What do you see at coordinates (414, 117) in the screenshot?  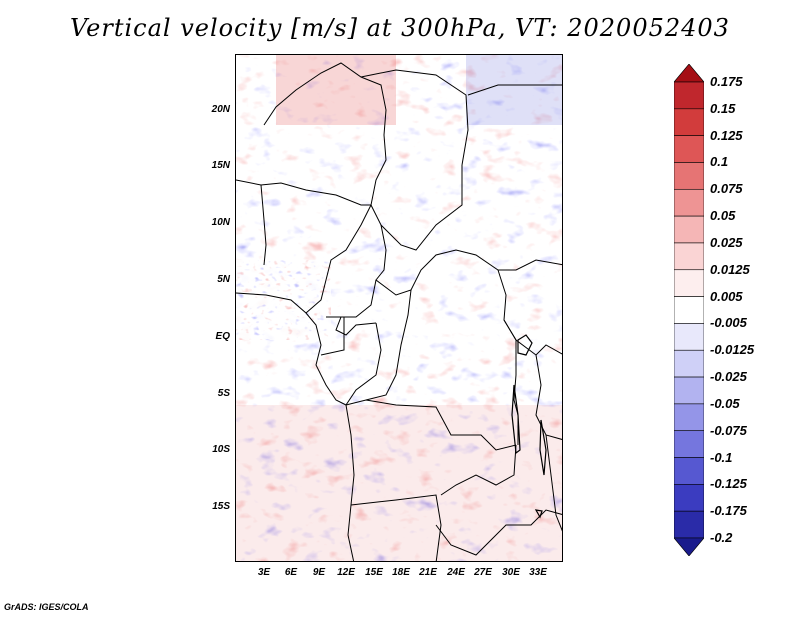 I see `border-chad-north` at bounding box center [414, 117].